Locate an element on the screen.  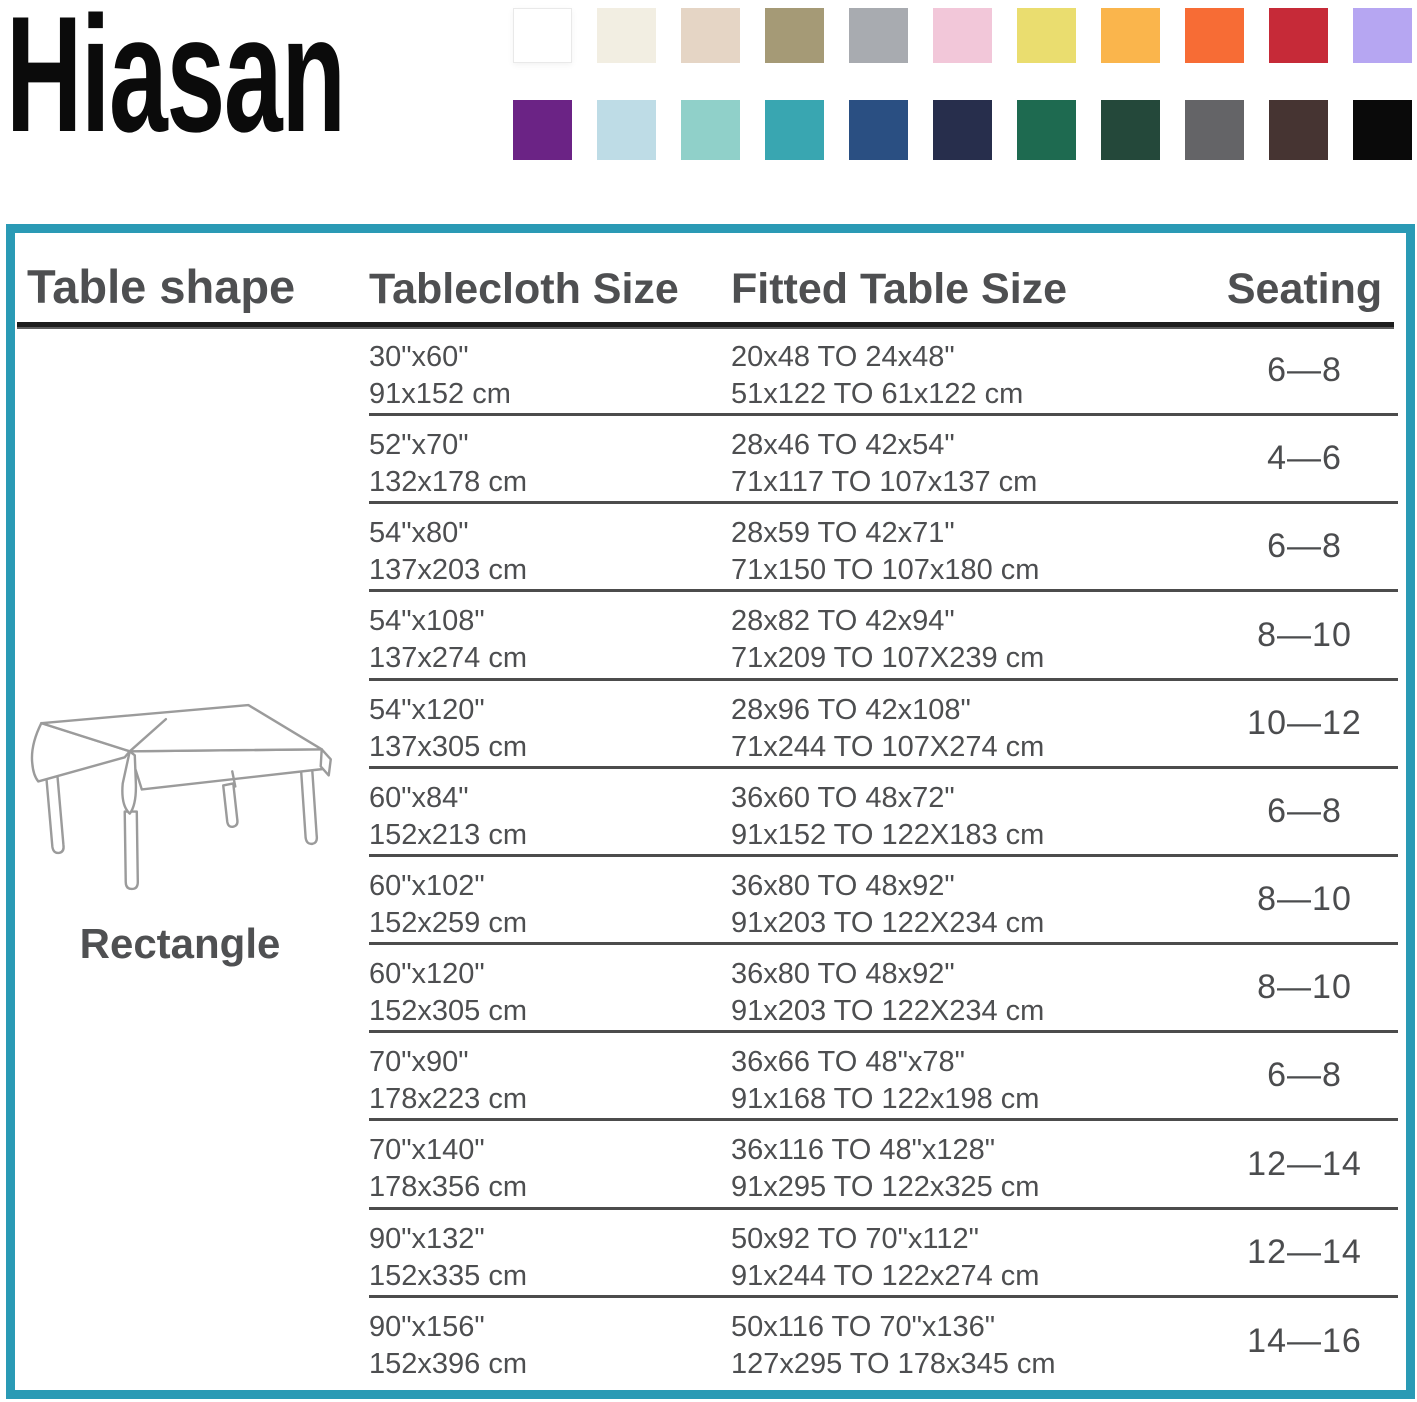
fitted-table-size-cell: 50x116 TO 70"x136" 127x295 TO 178x345 cm is located at coordinates (971, 1342).